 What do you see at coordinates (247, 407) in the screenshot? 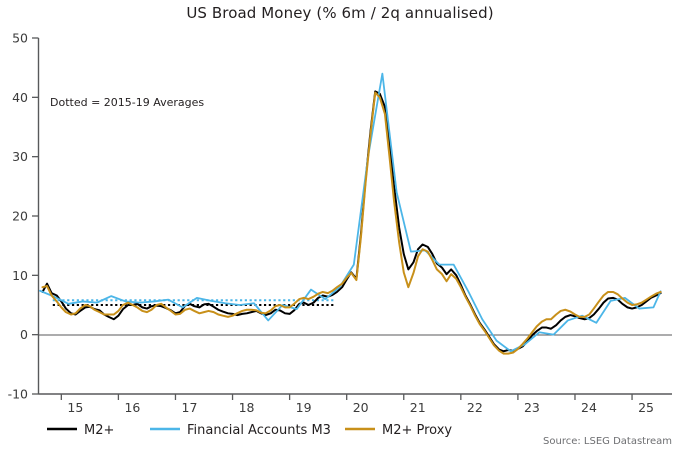
I see `x-axis-tick-label: 18` at bounding box center [247, 407].